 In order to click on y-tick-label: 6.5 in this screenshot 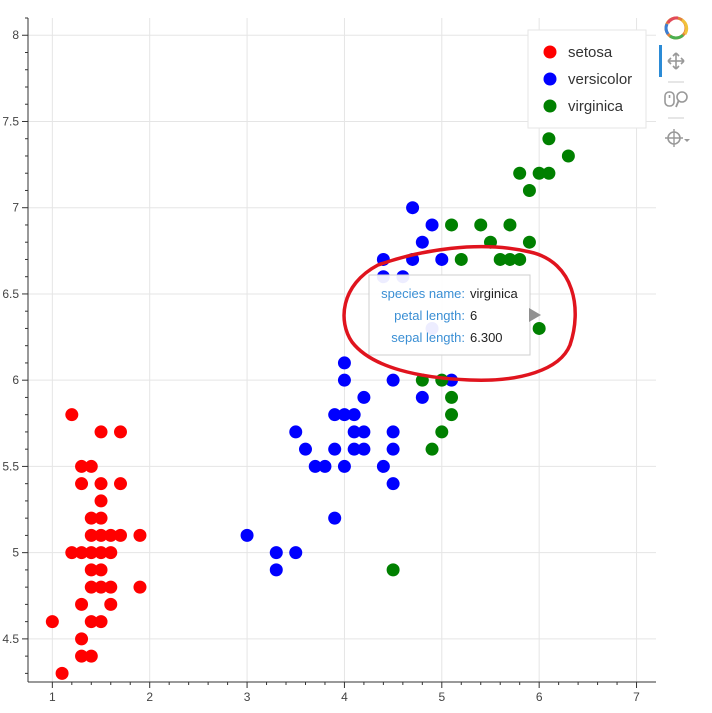, I will do `click(10, 294)`.